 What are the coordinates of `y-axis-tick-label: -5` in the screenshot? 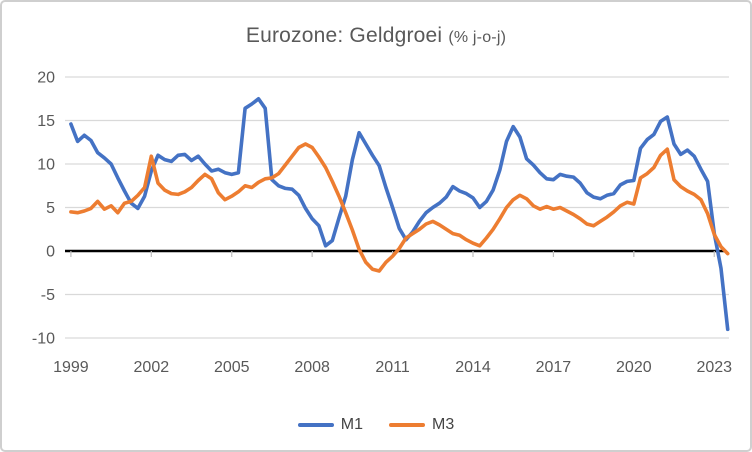 It's located at (48, 295).